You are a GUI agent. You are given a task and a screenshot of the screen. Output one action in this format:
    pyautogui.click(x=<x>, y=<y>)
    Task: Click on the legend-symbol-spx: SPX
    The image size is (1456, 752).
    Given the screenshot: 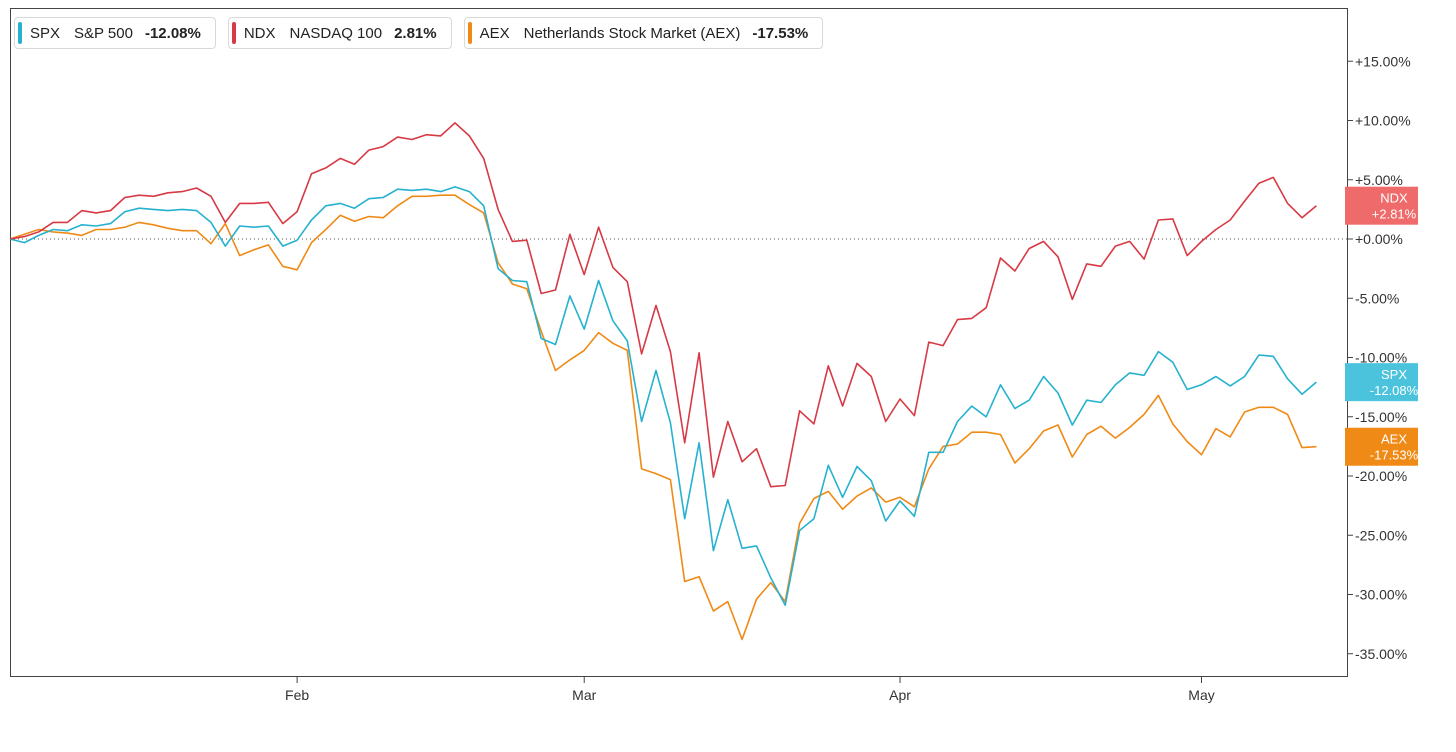 What is the action you would take?
    pyautogui.click(x=45, y=33)
    